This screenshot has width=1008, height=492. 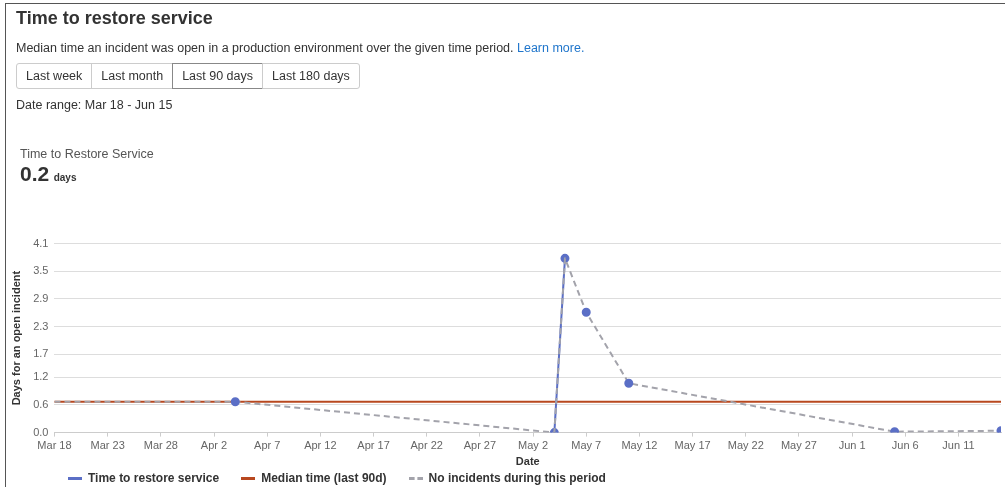 I want to click on y-tick-label: 4.1, so click(x=41, y=242).